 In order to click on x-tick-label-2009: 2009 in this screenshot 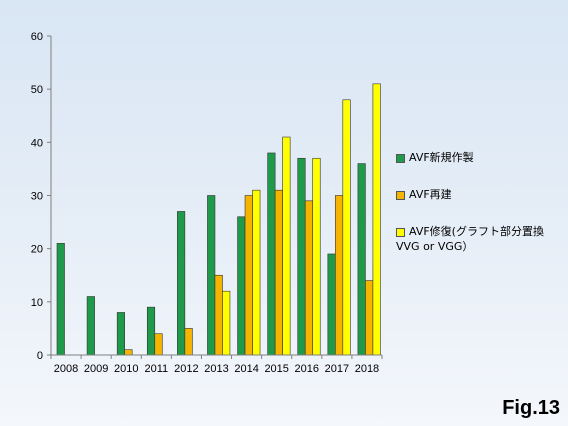, I will do `click(96, 369)`.